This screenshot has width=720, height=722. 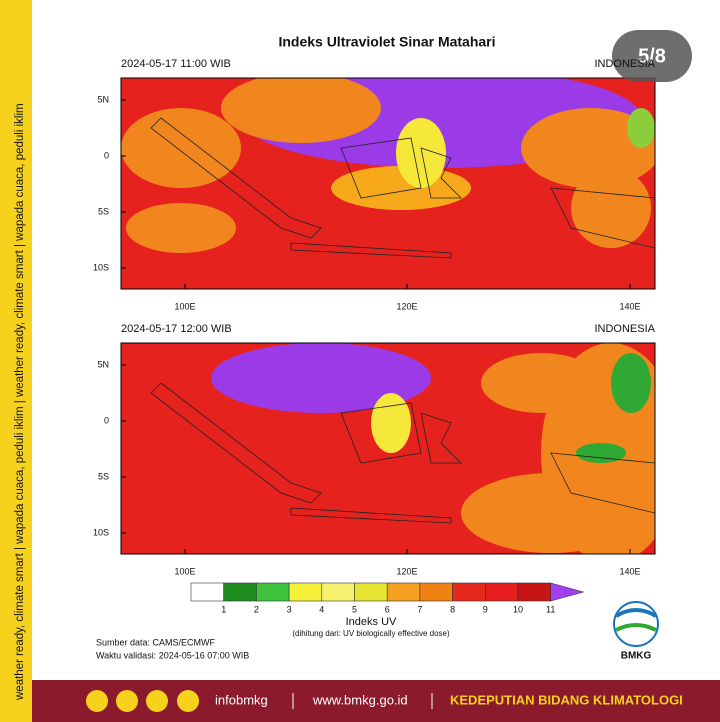 I want to click on colorbar-label: 7, so click(x=419, y=609).